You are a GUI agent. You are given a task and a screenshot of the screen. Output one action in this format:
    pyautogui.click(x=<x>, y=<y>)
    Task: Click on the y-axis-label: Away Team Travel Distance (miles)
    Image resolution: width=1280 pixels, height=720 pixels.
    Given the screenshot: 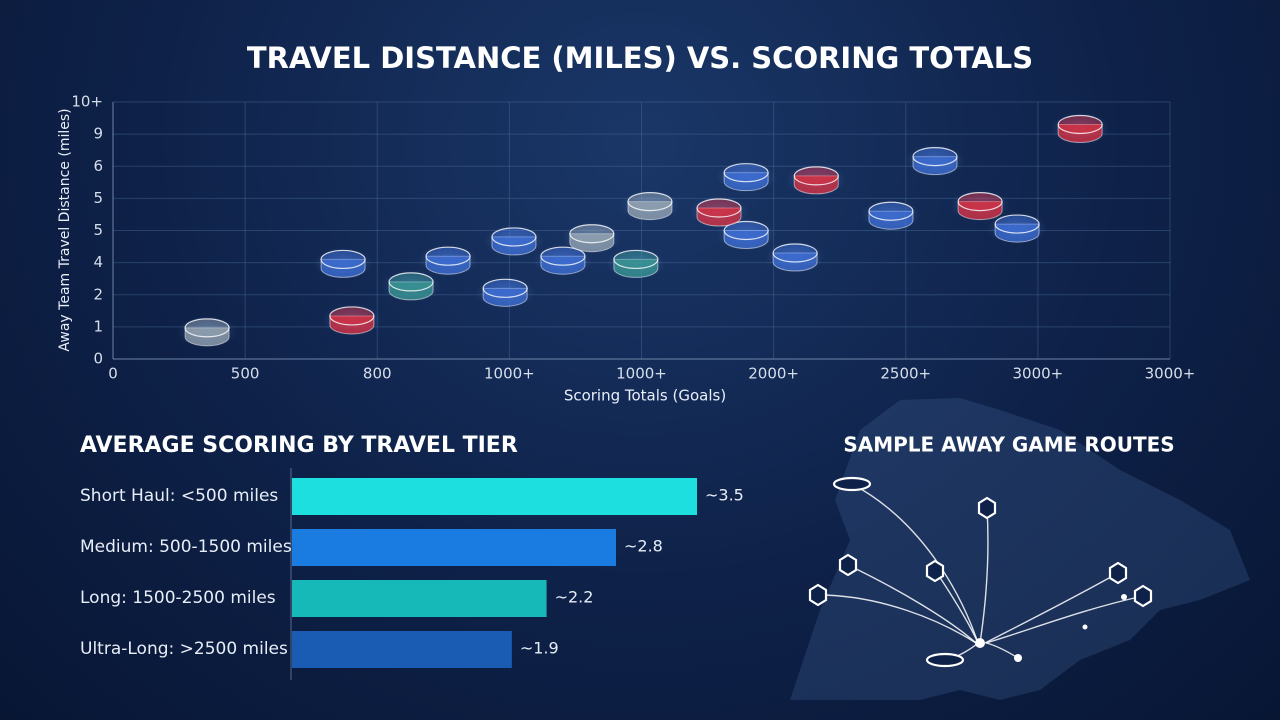 What is the action you would take?
    pyautogui.click(x=65, y=229)
    